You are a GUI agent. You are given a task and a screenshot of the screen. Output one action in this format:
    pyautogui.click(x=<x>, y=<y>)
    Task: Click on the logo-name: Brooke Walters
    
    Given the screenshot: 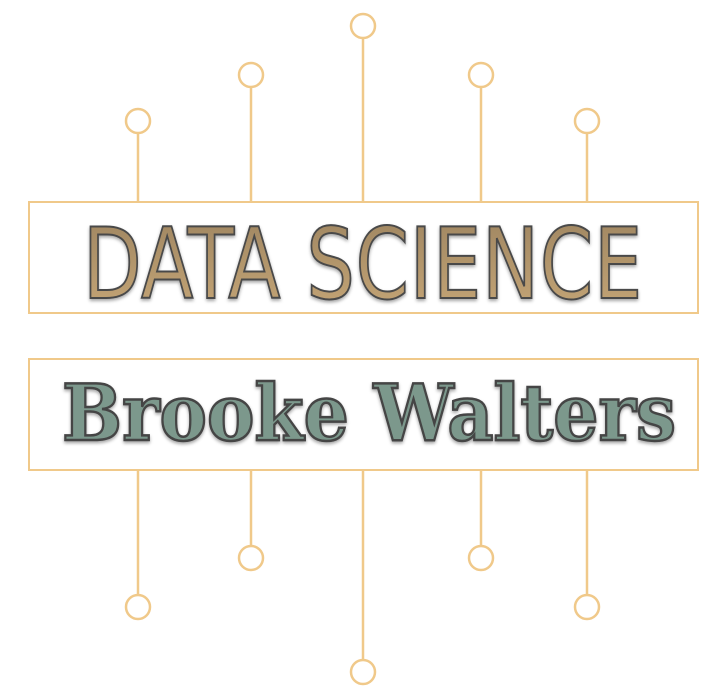 What is the action you would take?
    pyautogui.click(x=369, y=413)
    